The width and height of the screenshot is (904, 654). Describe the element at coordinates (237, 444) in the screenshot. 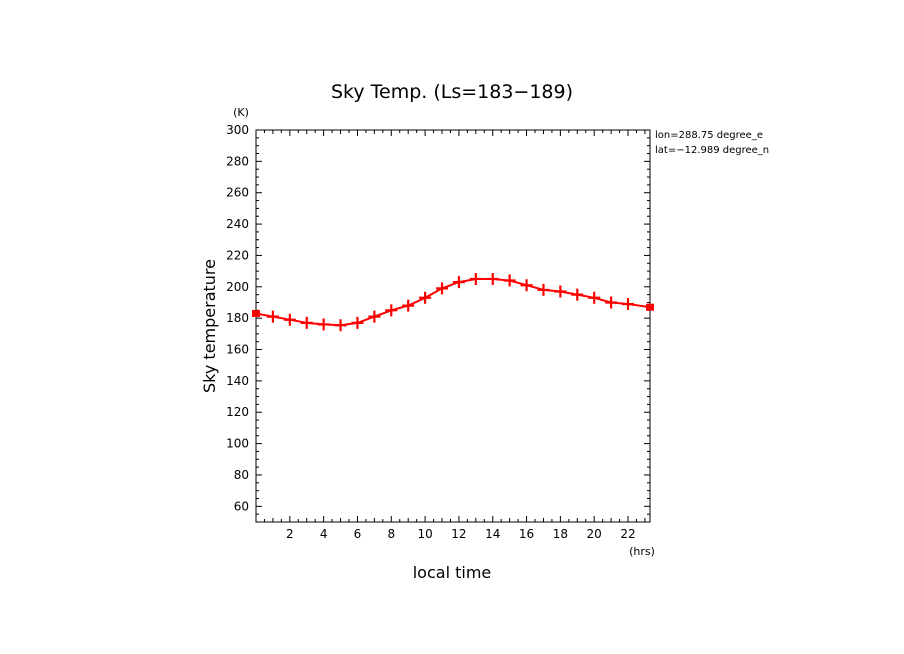

I see `y-tick-label: 100` at that location.